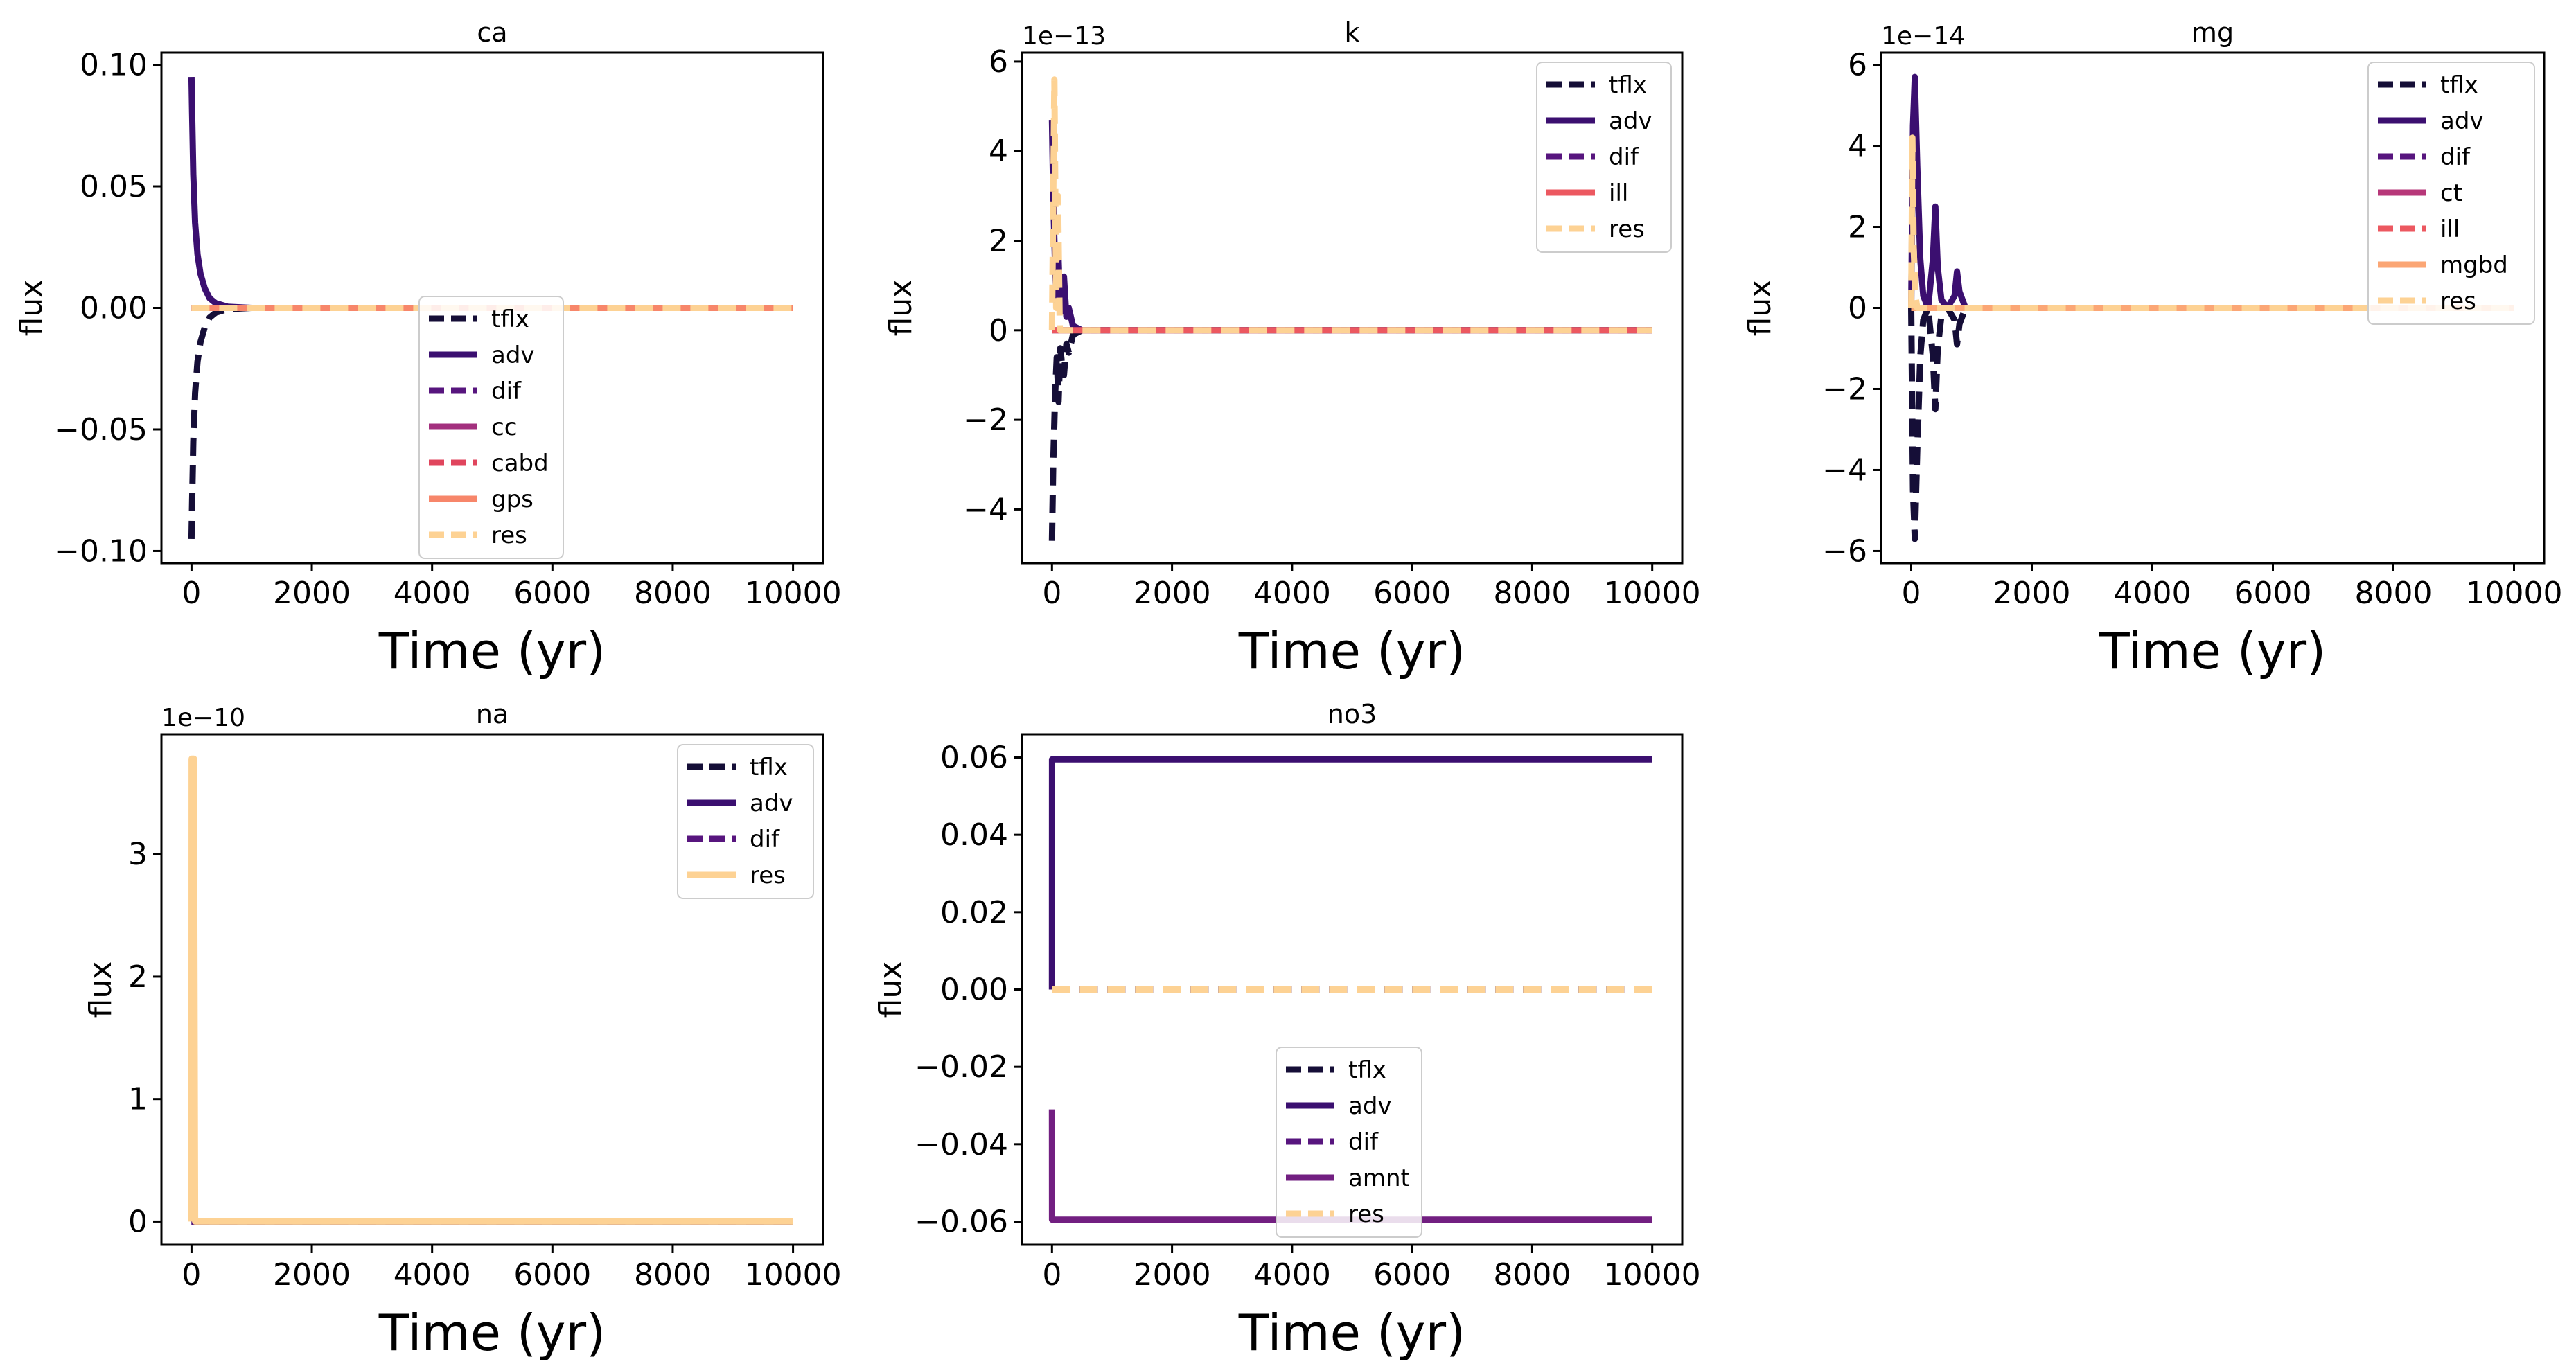 The height and width of the screenshot is (1366, 2576). What do you see at coordinates (1923, 37) in the screenshot?
I see `axis-multiplier: 1e−14` at bounding box center [1923, 37].